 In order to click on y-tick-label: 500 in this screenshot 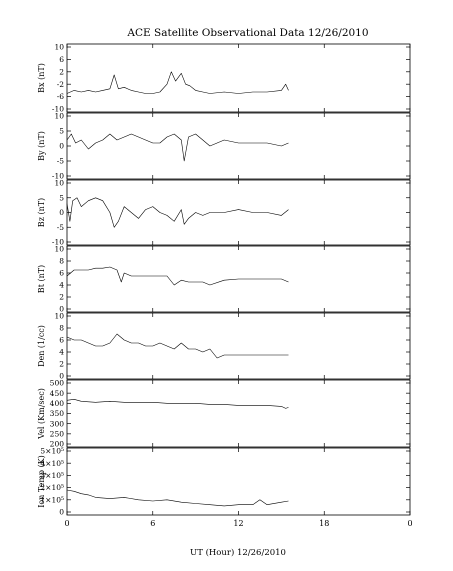, I will do `click(57, 383)`.